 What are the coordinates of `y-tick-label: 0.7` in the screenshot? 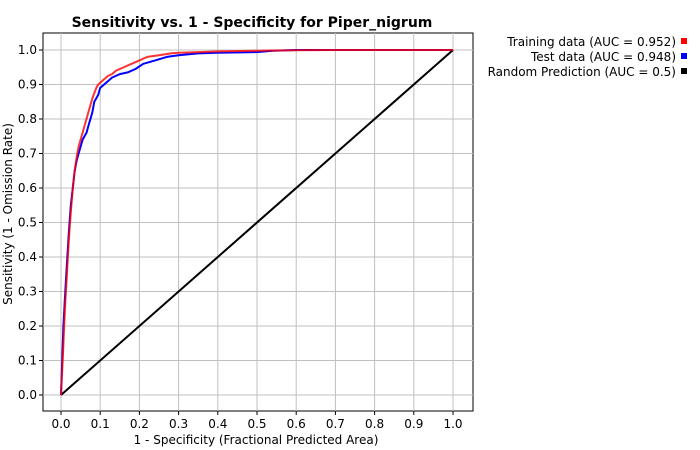 It's located at (27, 154).